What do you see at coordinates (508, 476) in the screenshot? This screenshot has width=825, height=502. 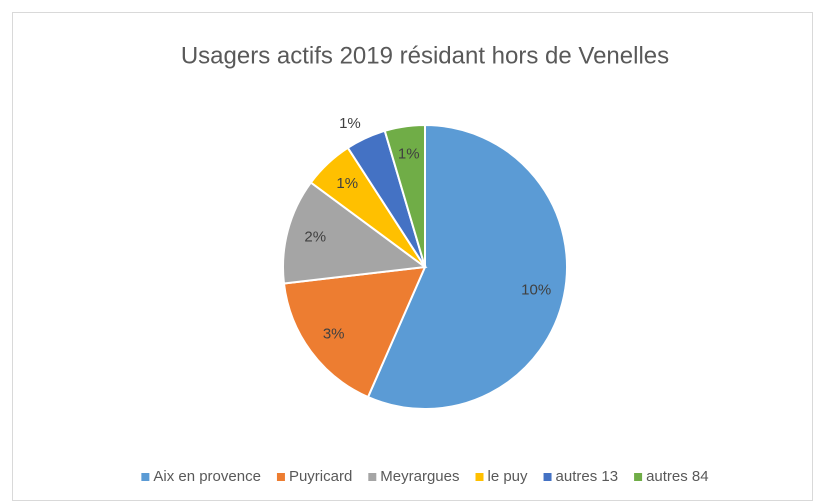 I see `legend-label: le puy` at bounding box center [508, 476].